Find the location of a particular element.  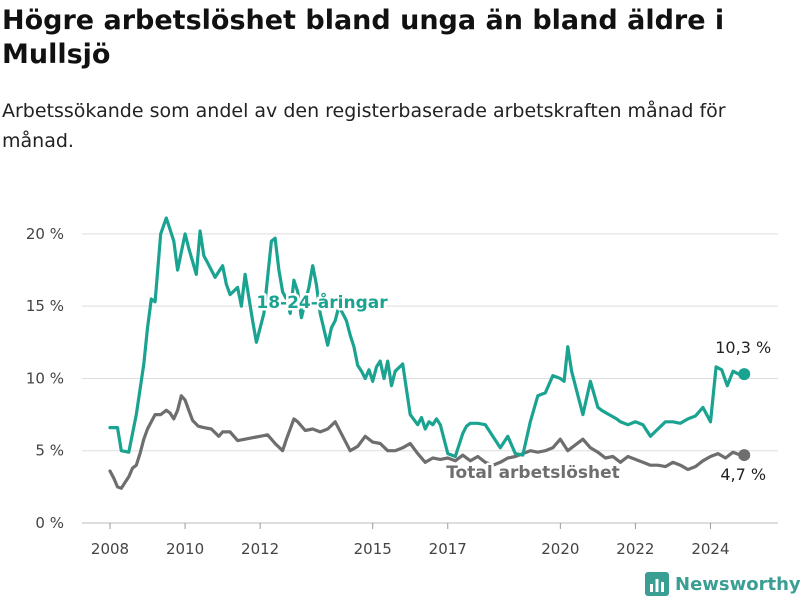

series-name-young: 18-24-åringar is located at coordinates (322, 302).